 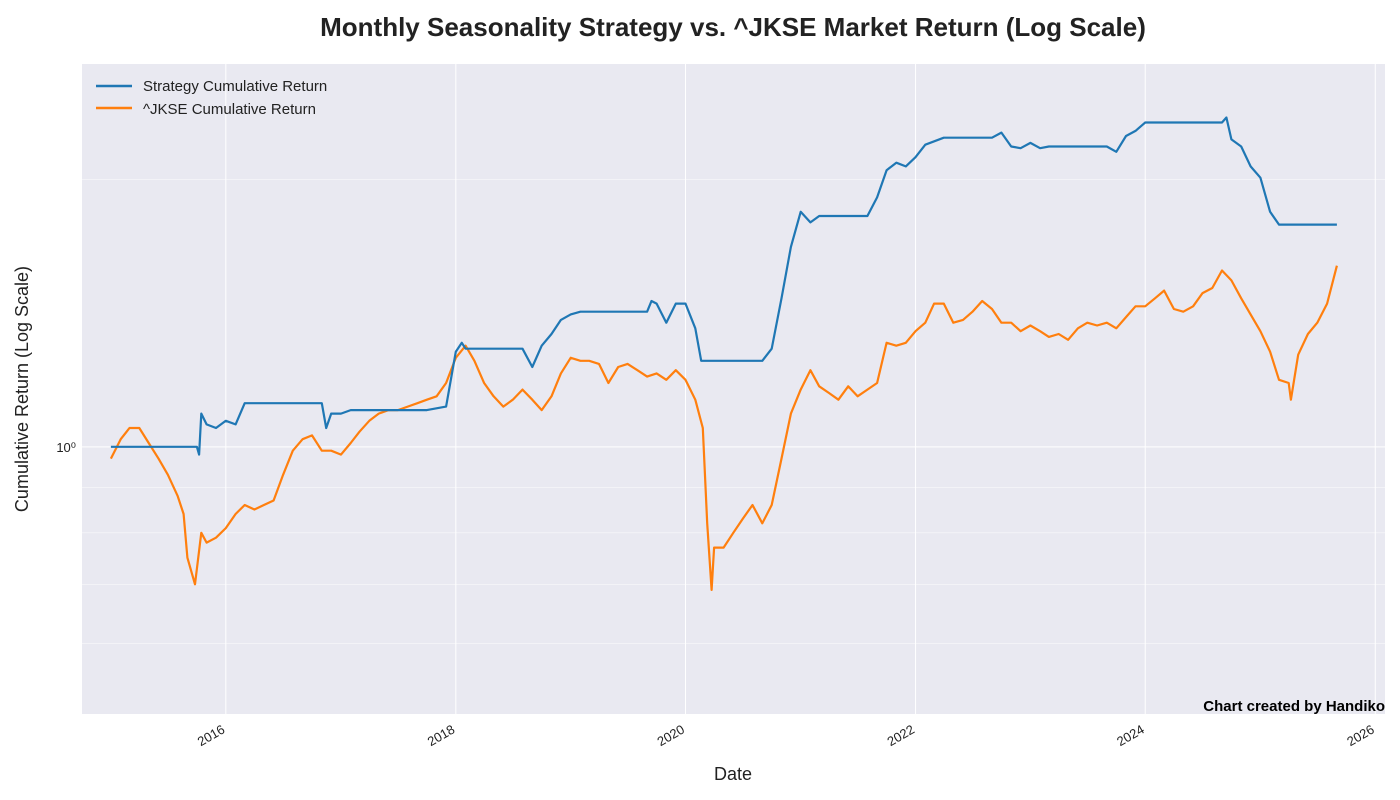 What do you see at coordinates (441, 735) in the screenshot?
I see `x-tick-label: 2018` at bounding box center [441, 735].